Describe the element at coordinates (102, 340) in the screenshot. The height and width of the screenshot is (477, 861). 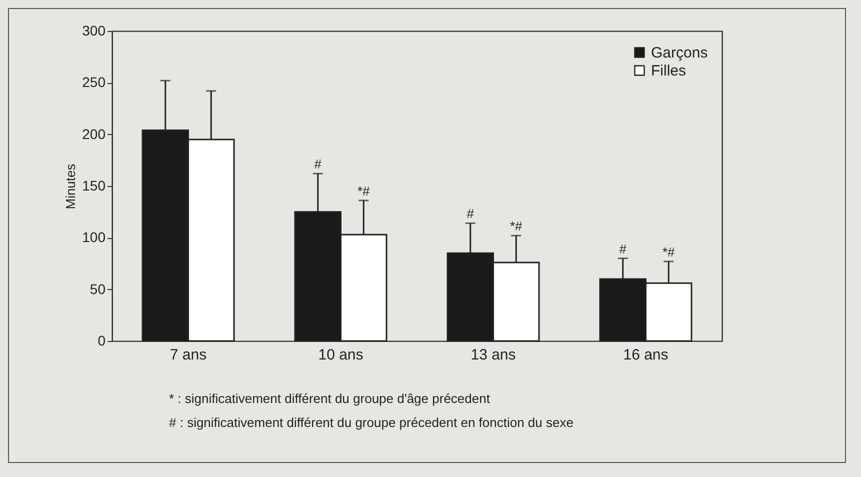
I see `y-tick-label: 0` at that location.